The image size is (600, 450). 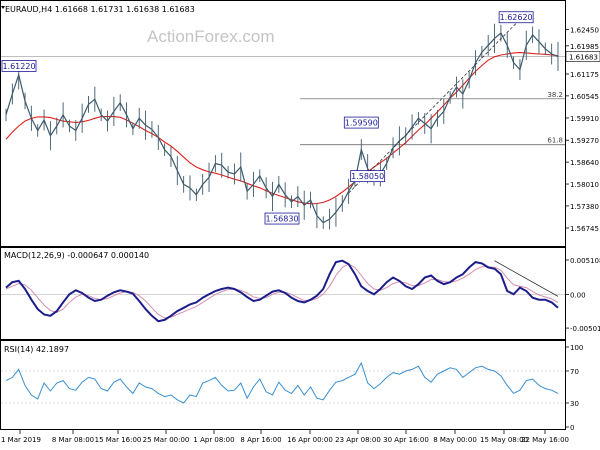 What do you see at coordinates (545, 440) in the screenshot?
I see `x-tick-label: 22 May 16:00` at bounding box center [545, 440].